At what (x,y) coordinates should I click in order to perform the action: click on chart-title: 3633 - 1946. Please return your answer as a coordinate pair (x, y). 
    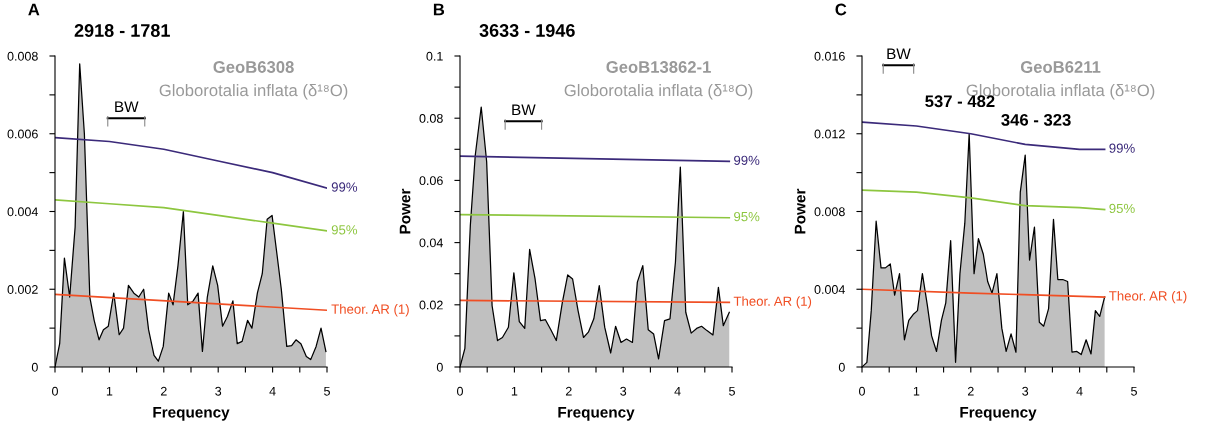
    Looking at the image, I should click on (527, 30).